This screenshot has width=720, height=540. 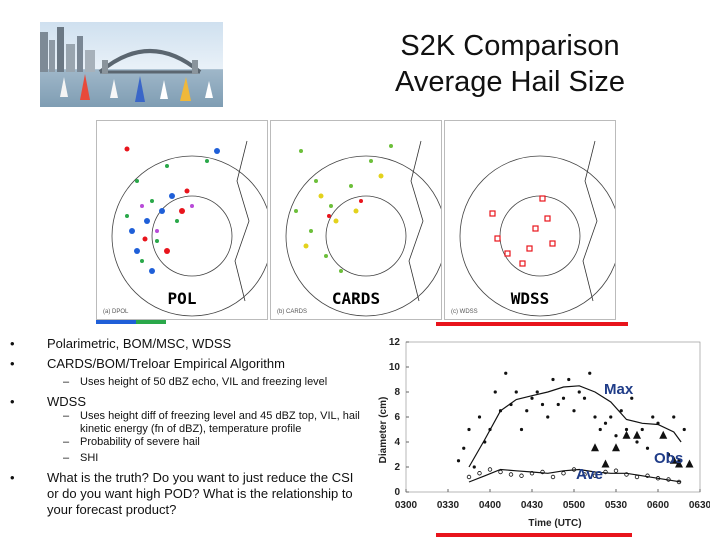 I want to click on radar-panel-wdss: WDSS (c) WDSS, so click(x=530, y=220).